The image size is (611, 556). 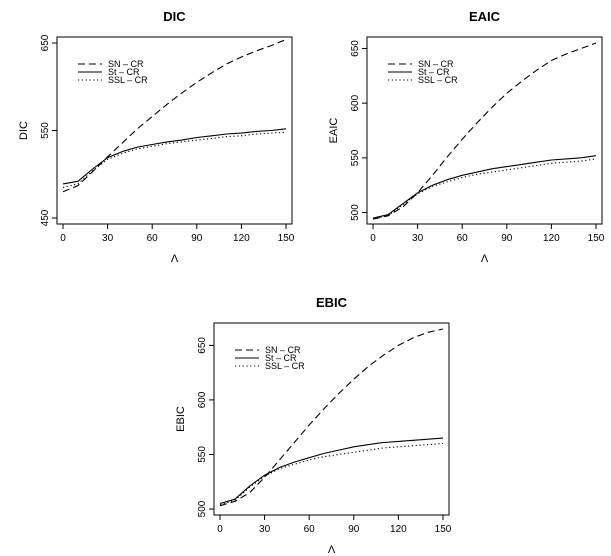 I want to click on y-axis-label: EAIC, so click(x=334, y=131).